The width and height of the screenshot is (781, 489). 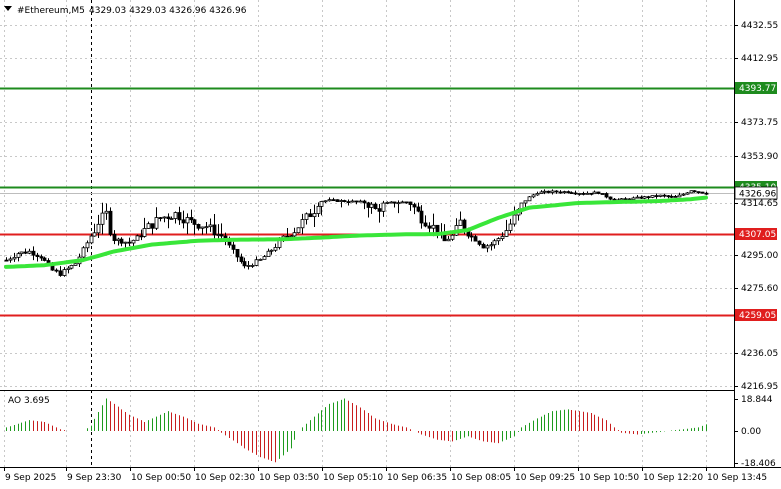 I want to click on current-price-label: 4326.96, so click(x=757, y=195).